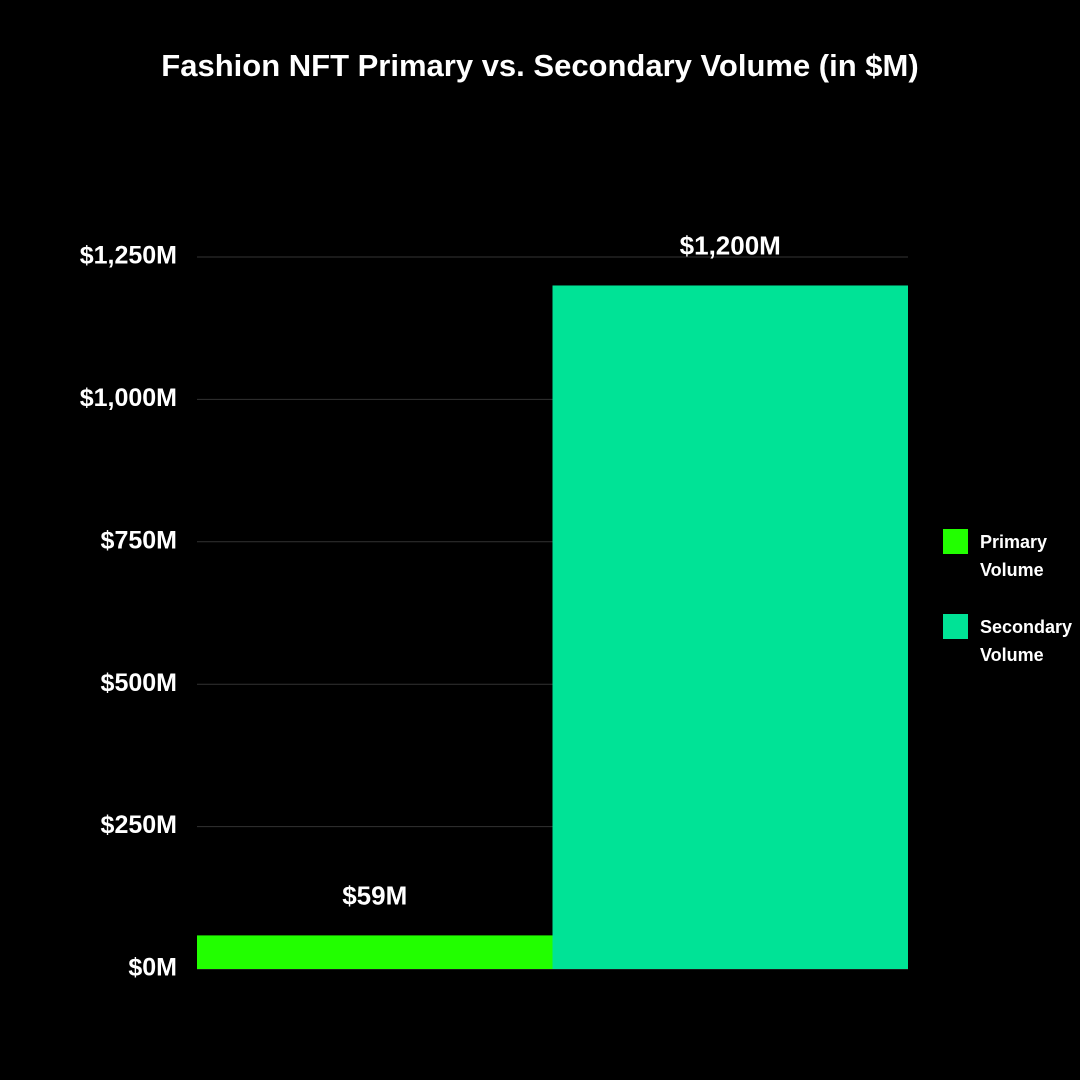 Image resolution: width=1080 pixels, height=1080 pixels. What do you see at coordinates (152, 968) in the screenshot?
I see `y-tick-label: $0M` at bounding box center [152, 968].